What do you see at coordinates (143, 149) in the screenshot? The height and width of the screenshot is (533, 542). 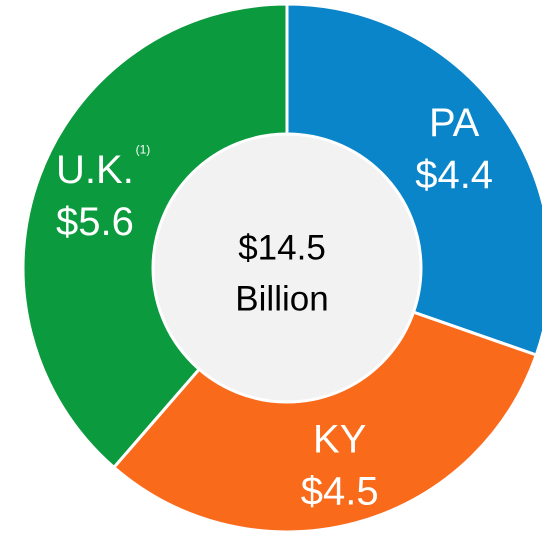 I see `footnote-marker: (1)` at bounding box center [143, 149].